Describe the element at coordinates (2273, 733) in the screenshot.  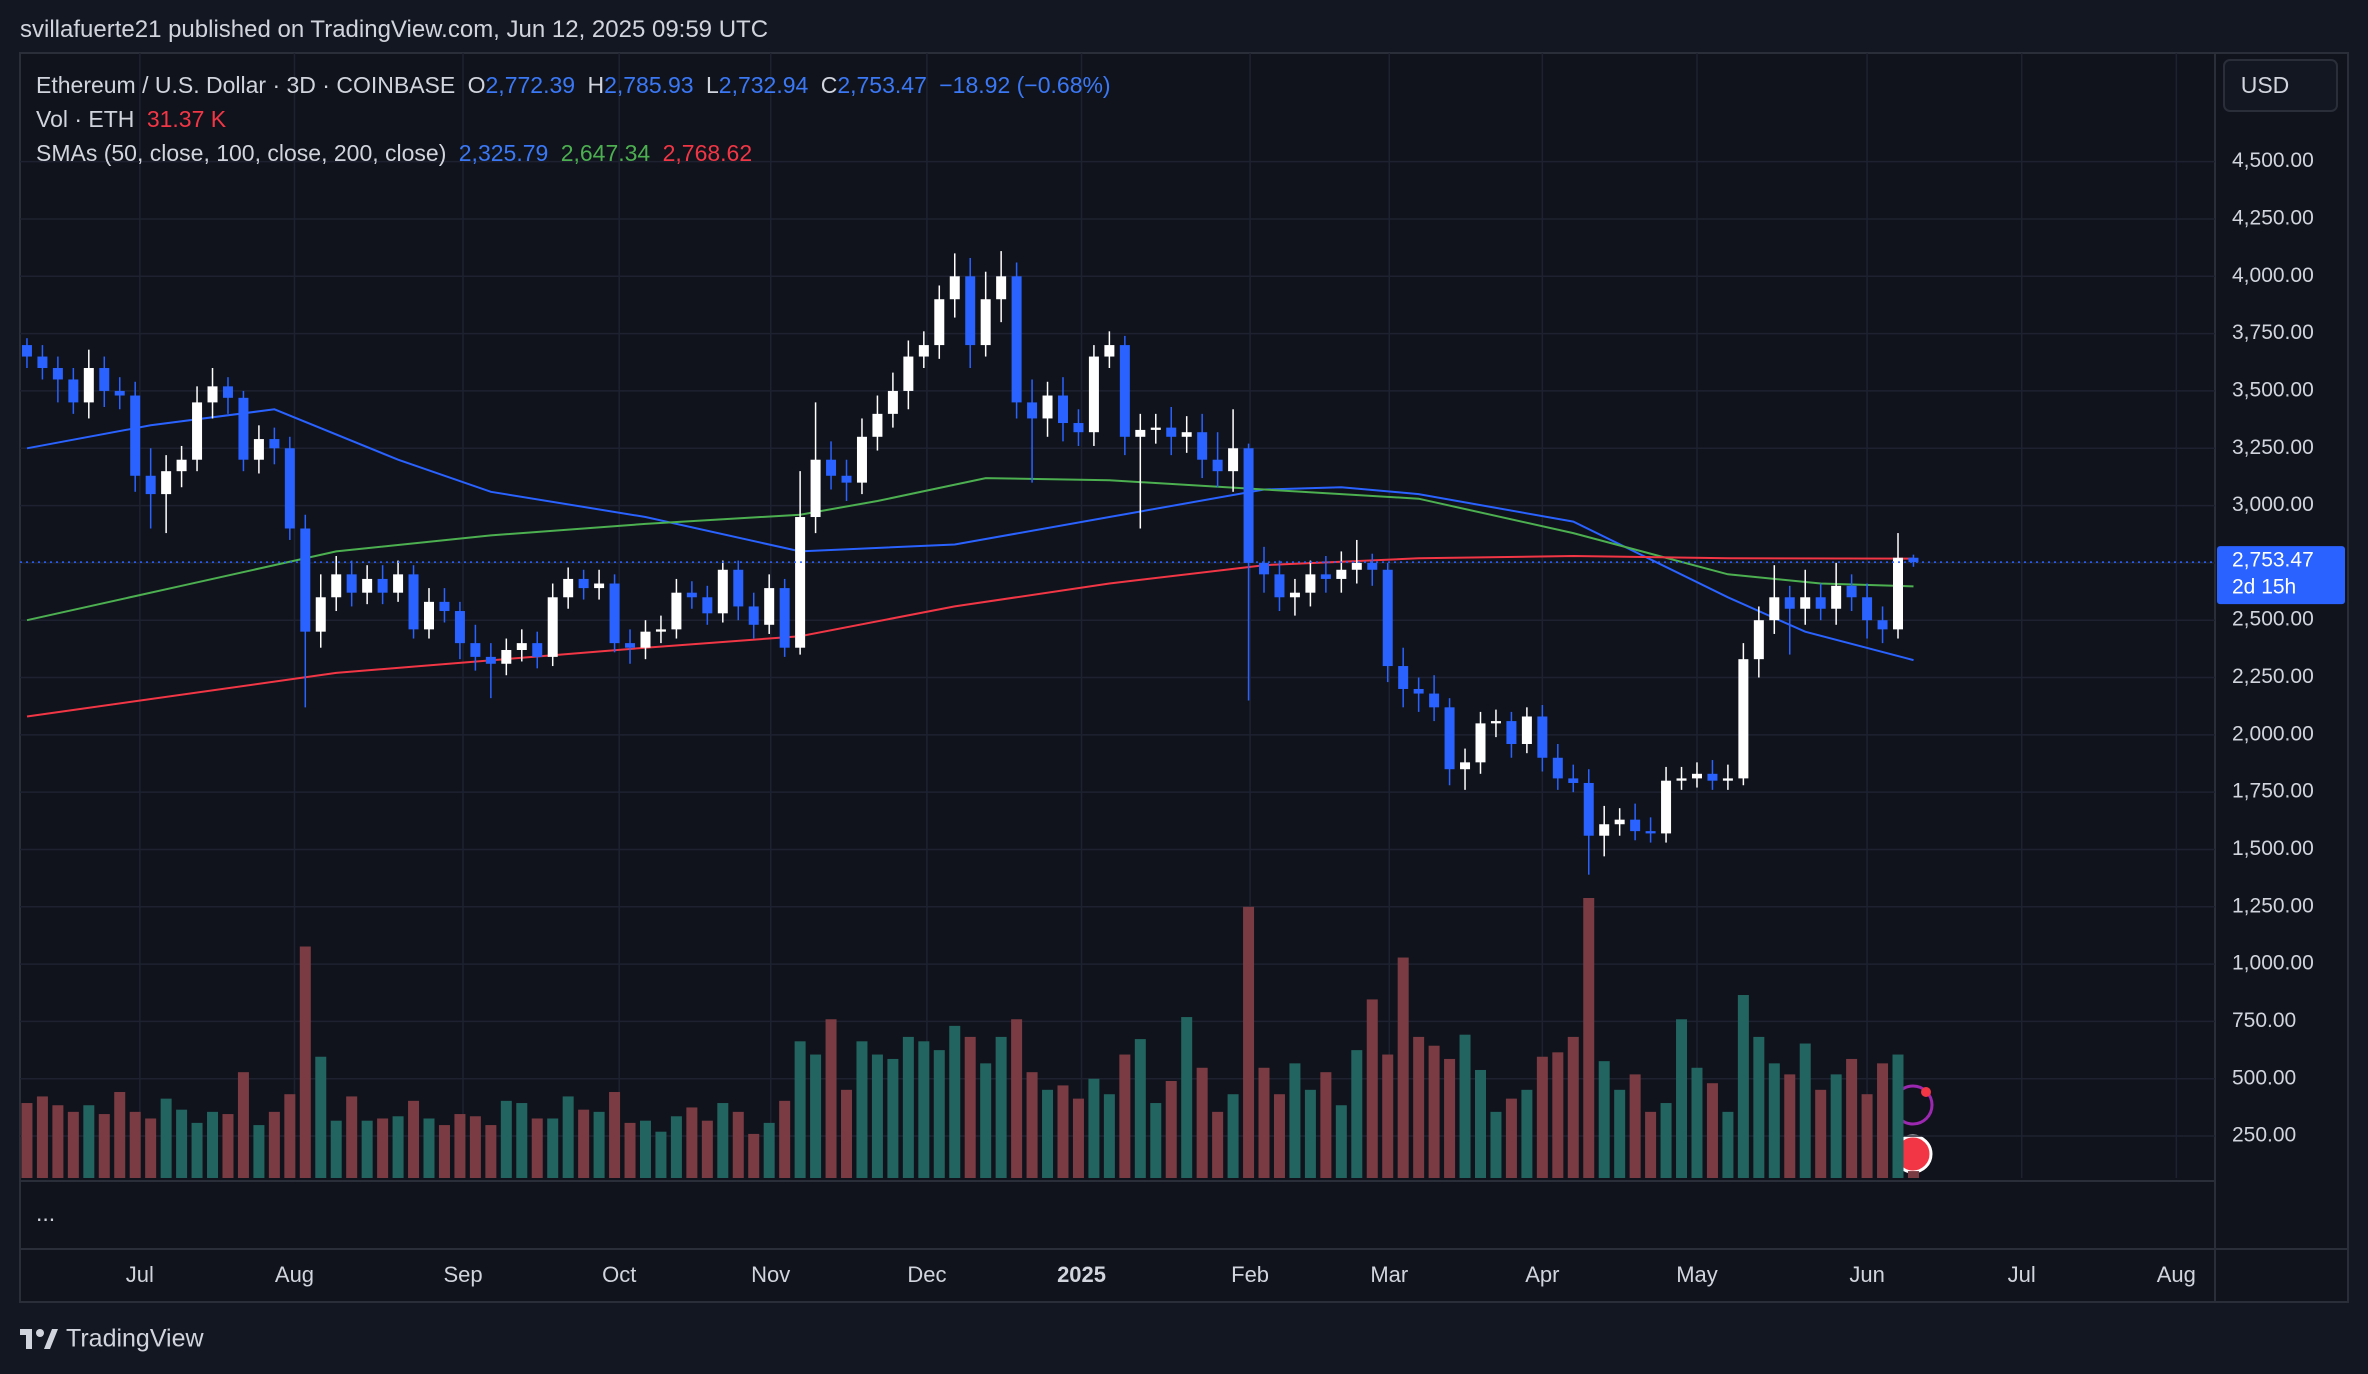
I see `y-tick-label: 2,000.00` at that location.